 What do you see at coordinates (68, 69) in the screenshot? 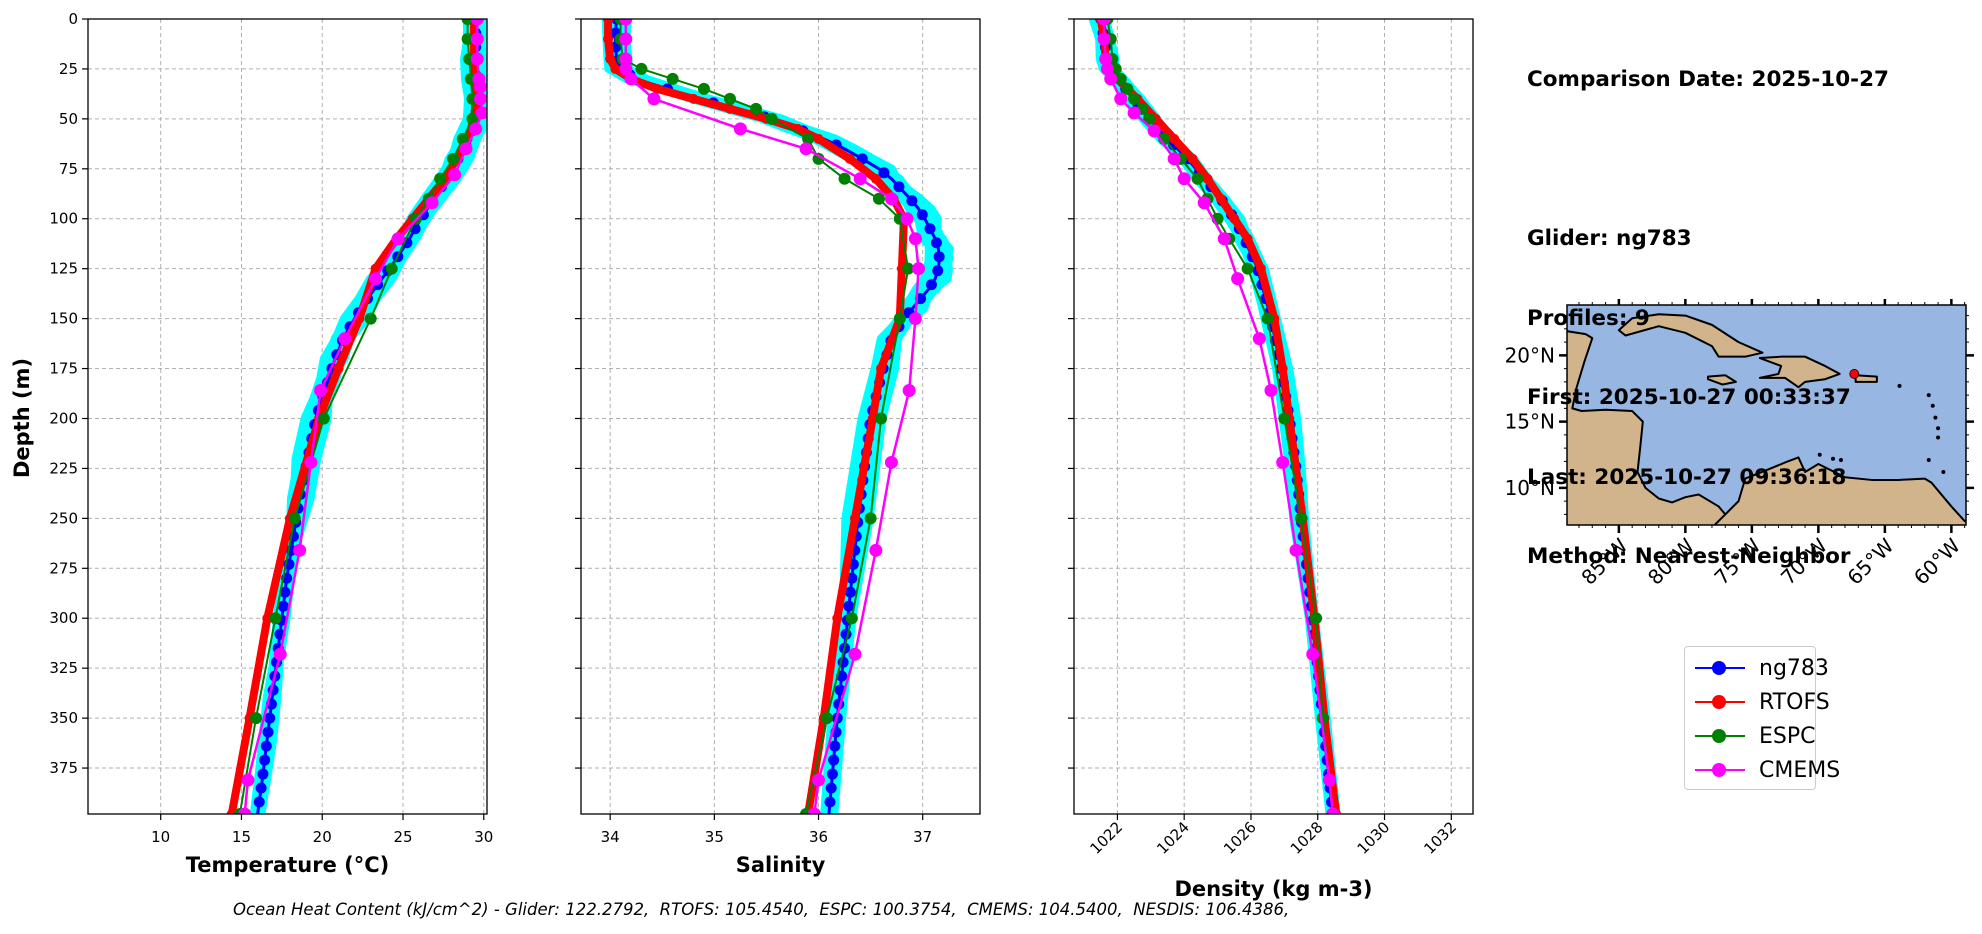
I see `y-tick-label: 25` at bounding box center [68, 69].